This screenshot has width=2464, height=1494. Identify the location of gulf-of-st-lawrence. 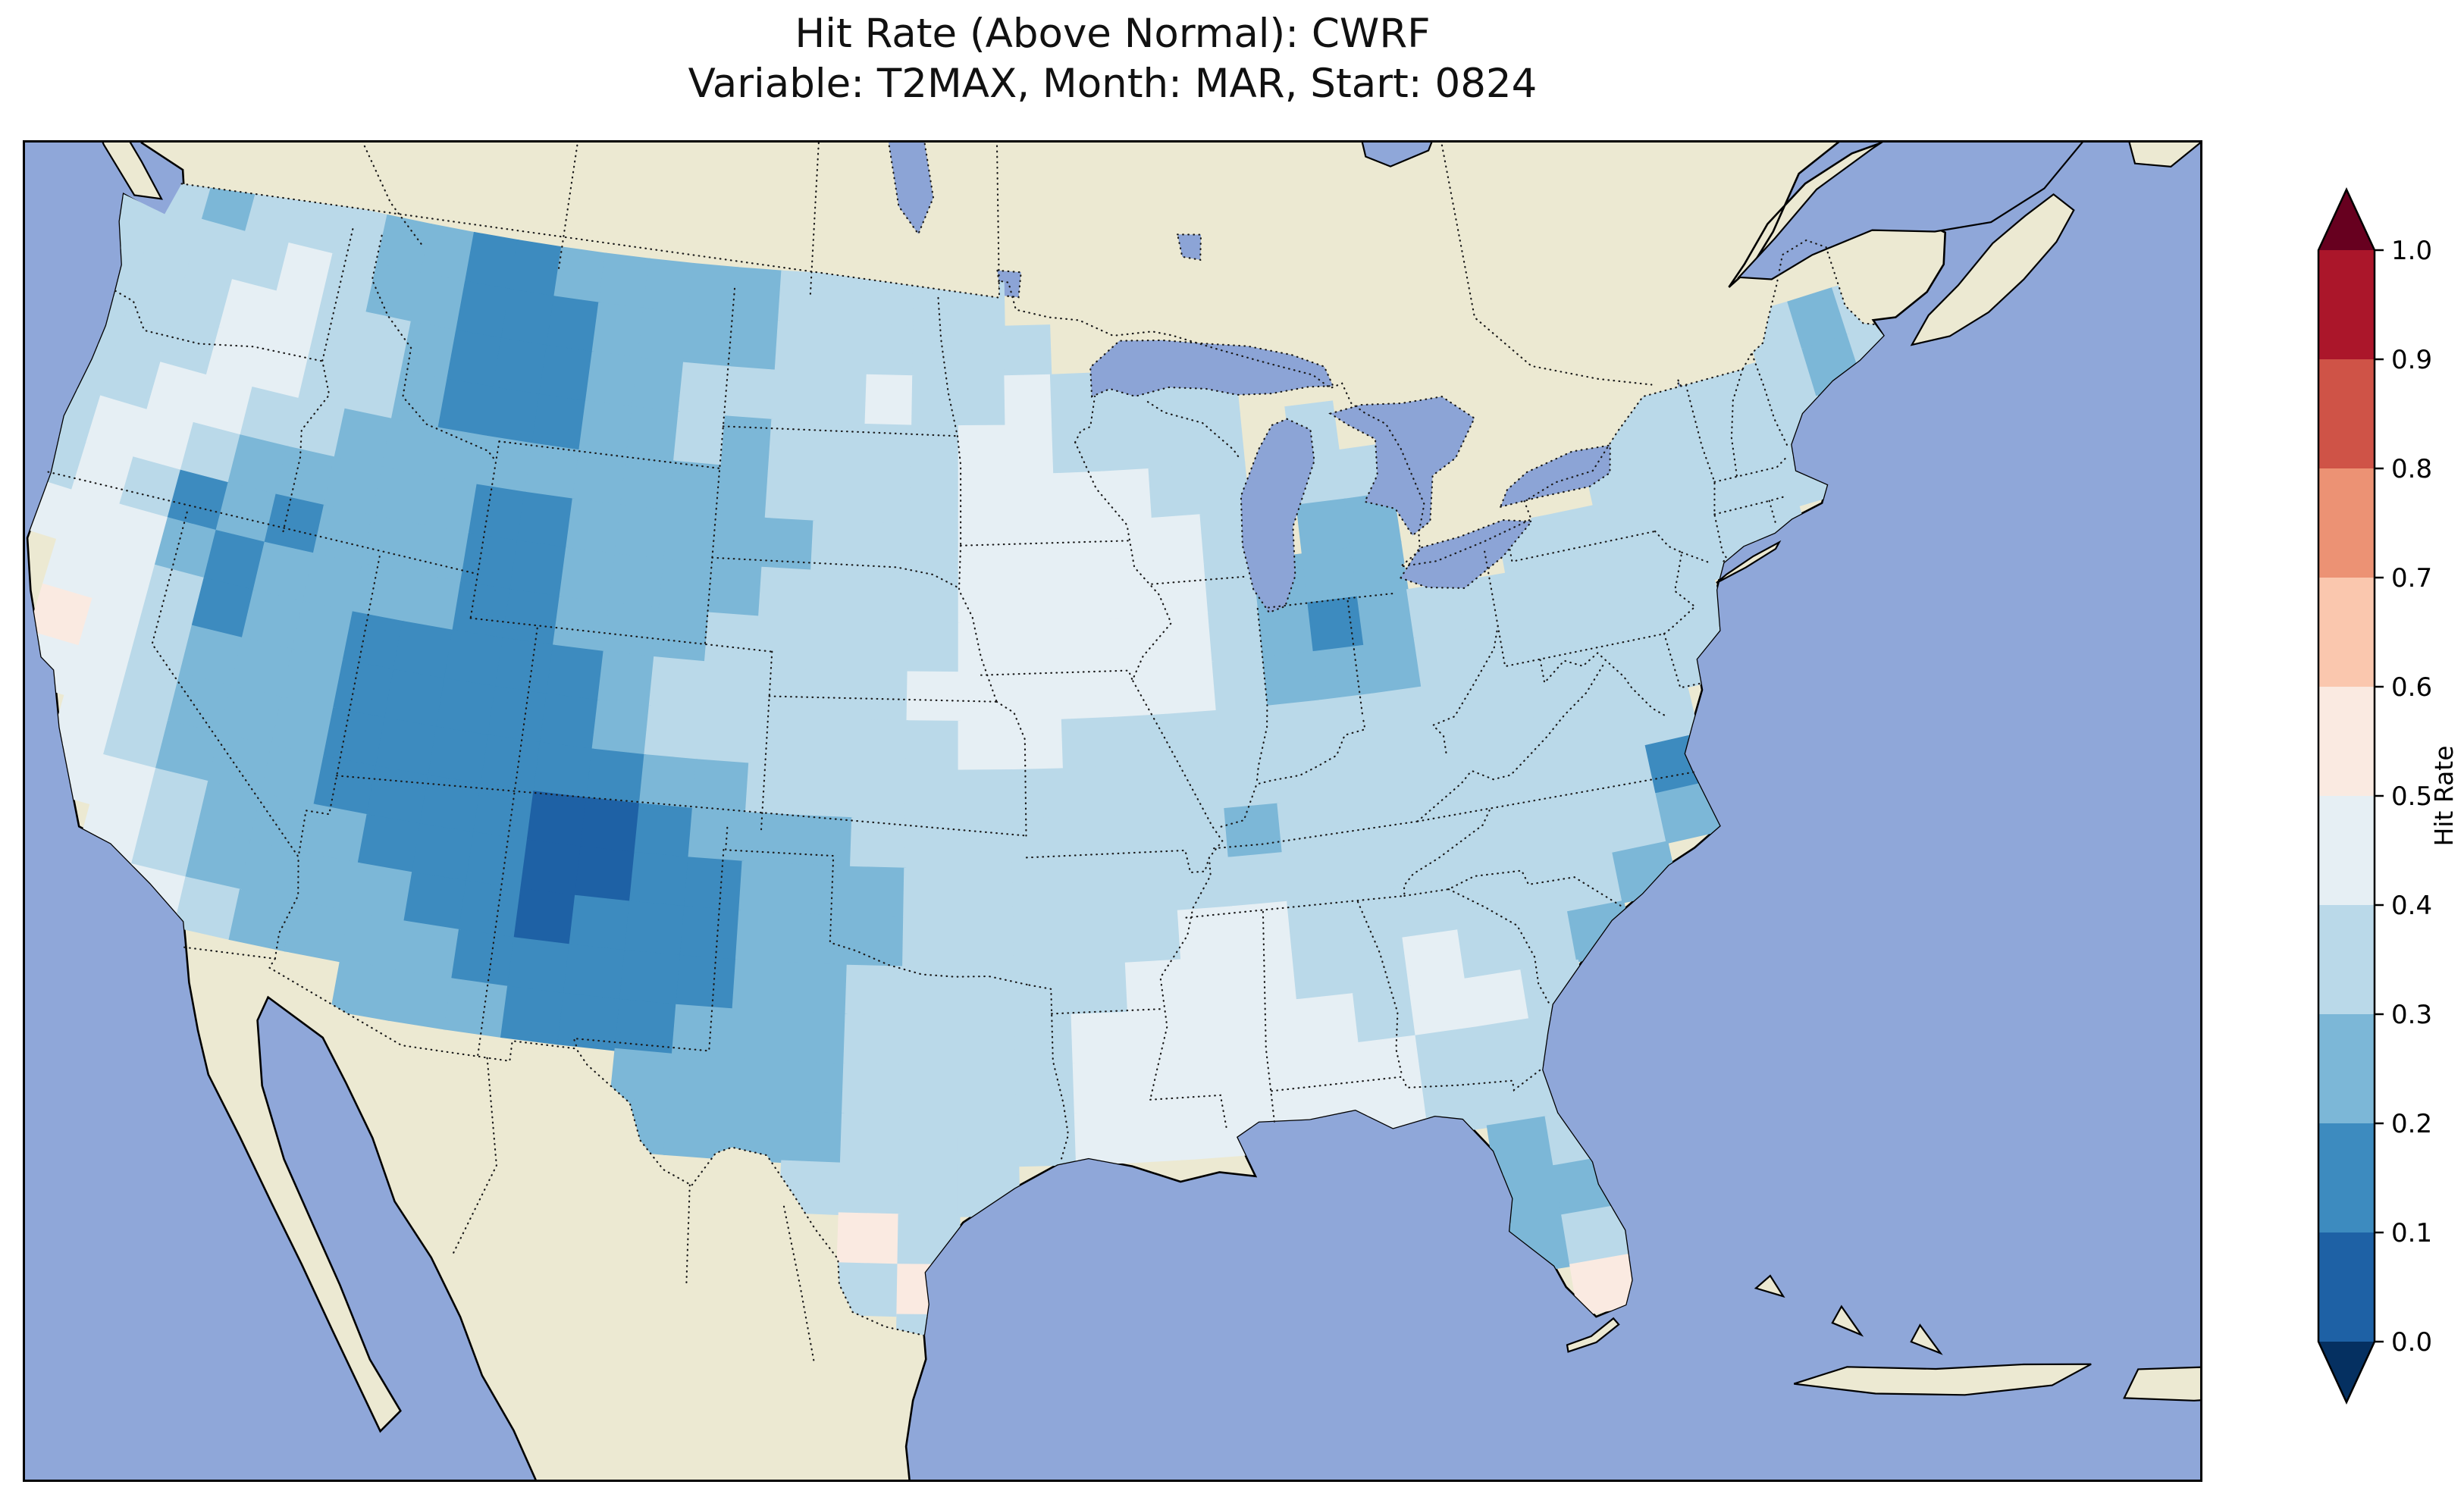
(1912, 210).